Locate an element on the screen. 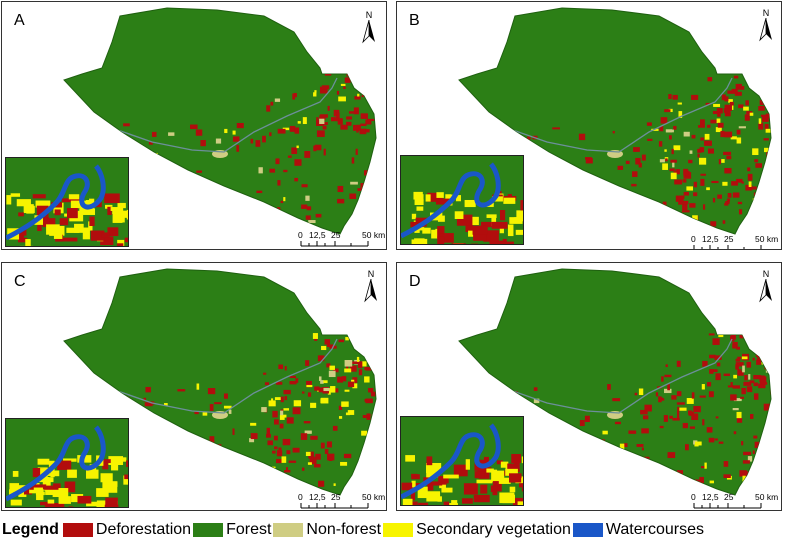 This screenshot has height=544, width=785. scale-label: 50 km is located at coordinates (374, 497).